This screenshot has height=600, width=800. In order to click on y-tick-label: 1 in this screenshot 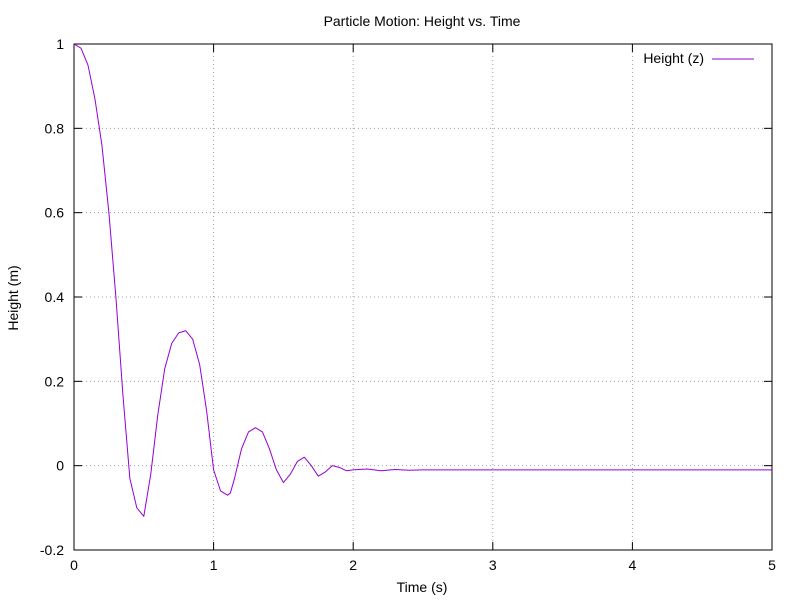, I will do `click(60, 44)`.